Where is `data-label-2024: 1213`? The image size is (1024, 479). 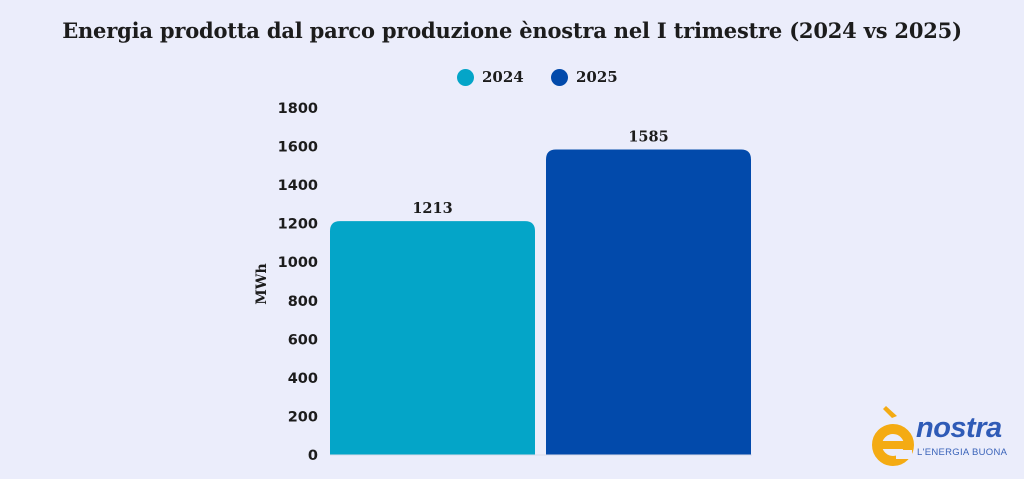
data-label-2024: 1213 is located at coordinates (432, 208).